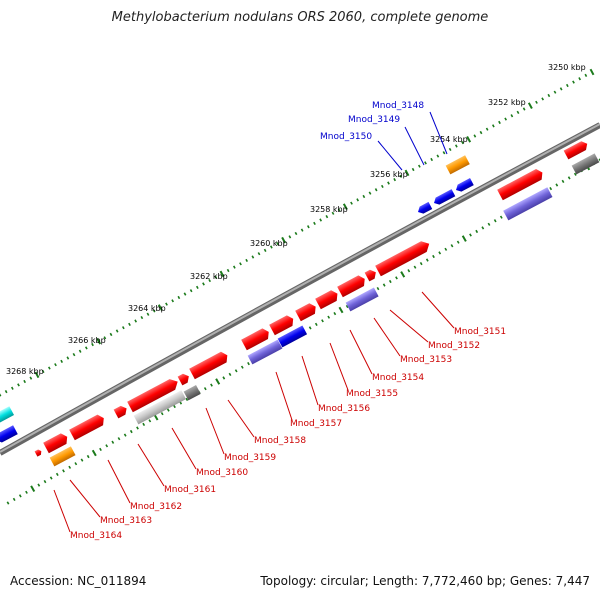 The height and width of the screenshot is (600, 600). I want to click on gene-label-mnod-3159: Mnod_3159, so click(250, 458).